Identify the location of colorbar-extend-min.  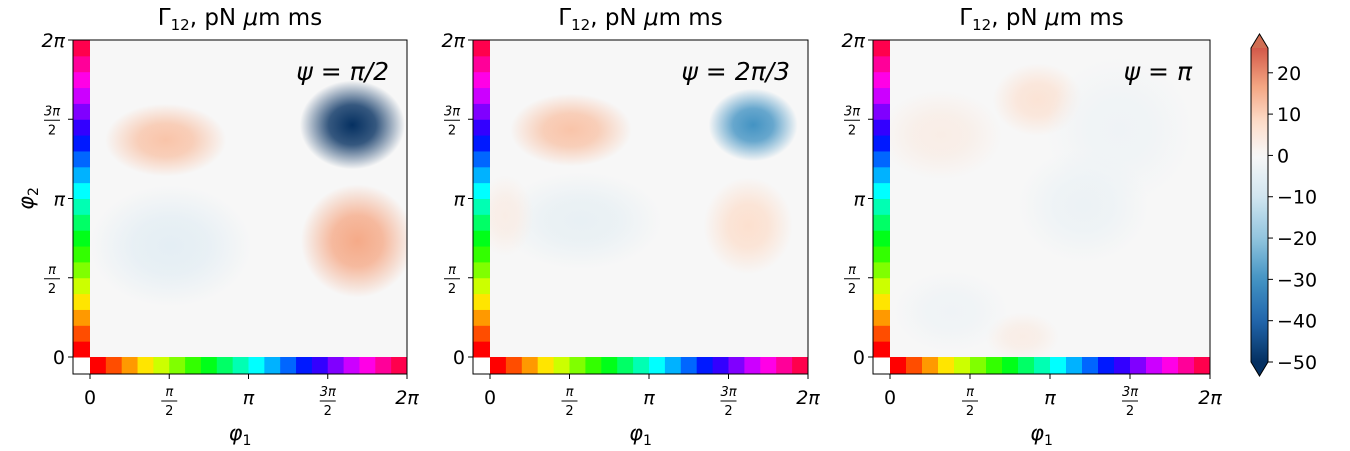
(1259, 369).